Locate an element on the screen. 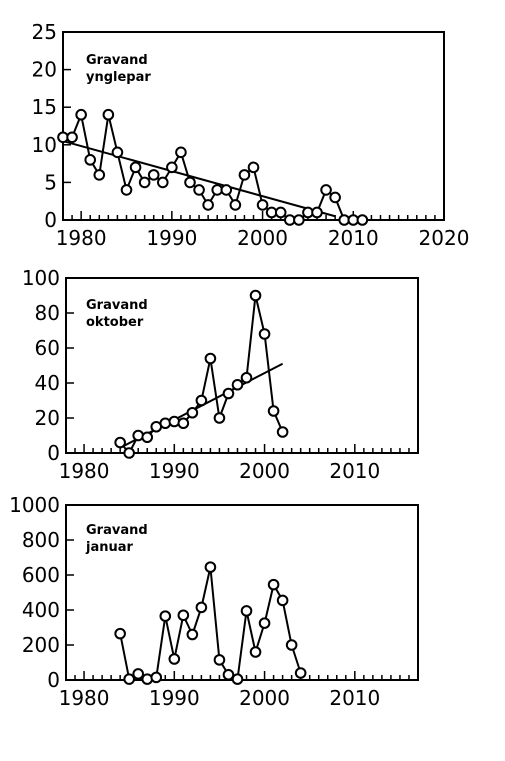  trend-line is located at coordinates (199, 179).